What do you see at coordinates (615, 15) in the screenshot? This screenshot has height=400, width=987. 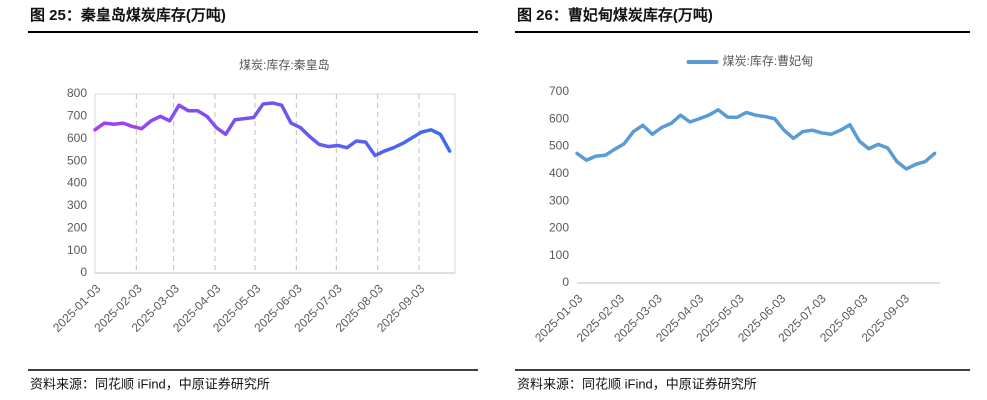 I see `chart-title: 图 26：曹妃甸煤炭库存(万吨)` at bounding box center [615, 15].